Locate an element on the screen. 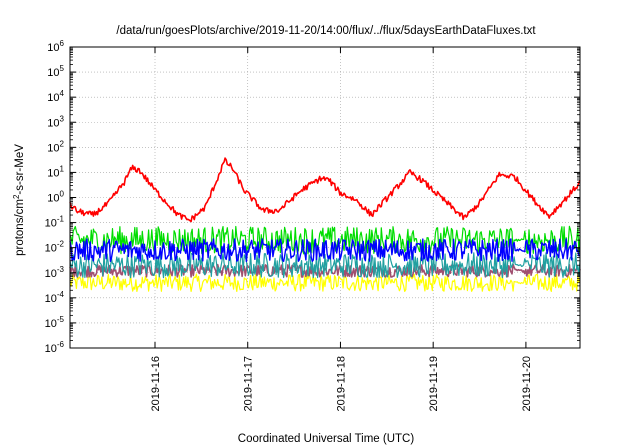  y-tick-label: 10⁻⁵ is located at coordinates (55, 322).